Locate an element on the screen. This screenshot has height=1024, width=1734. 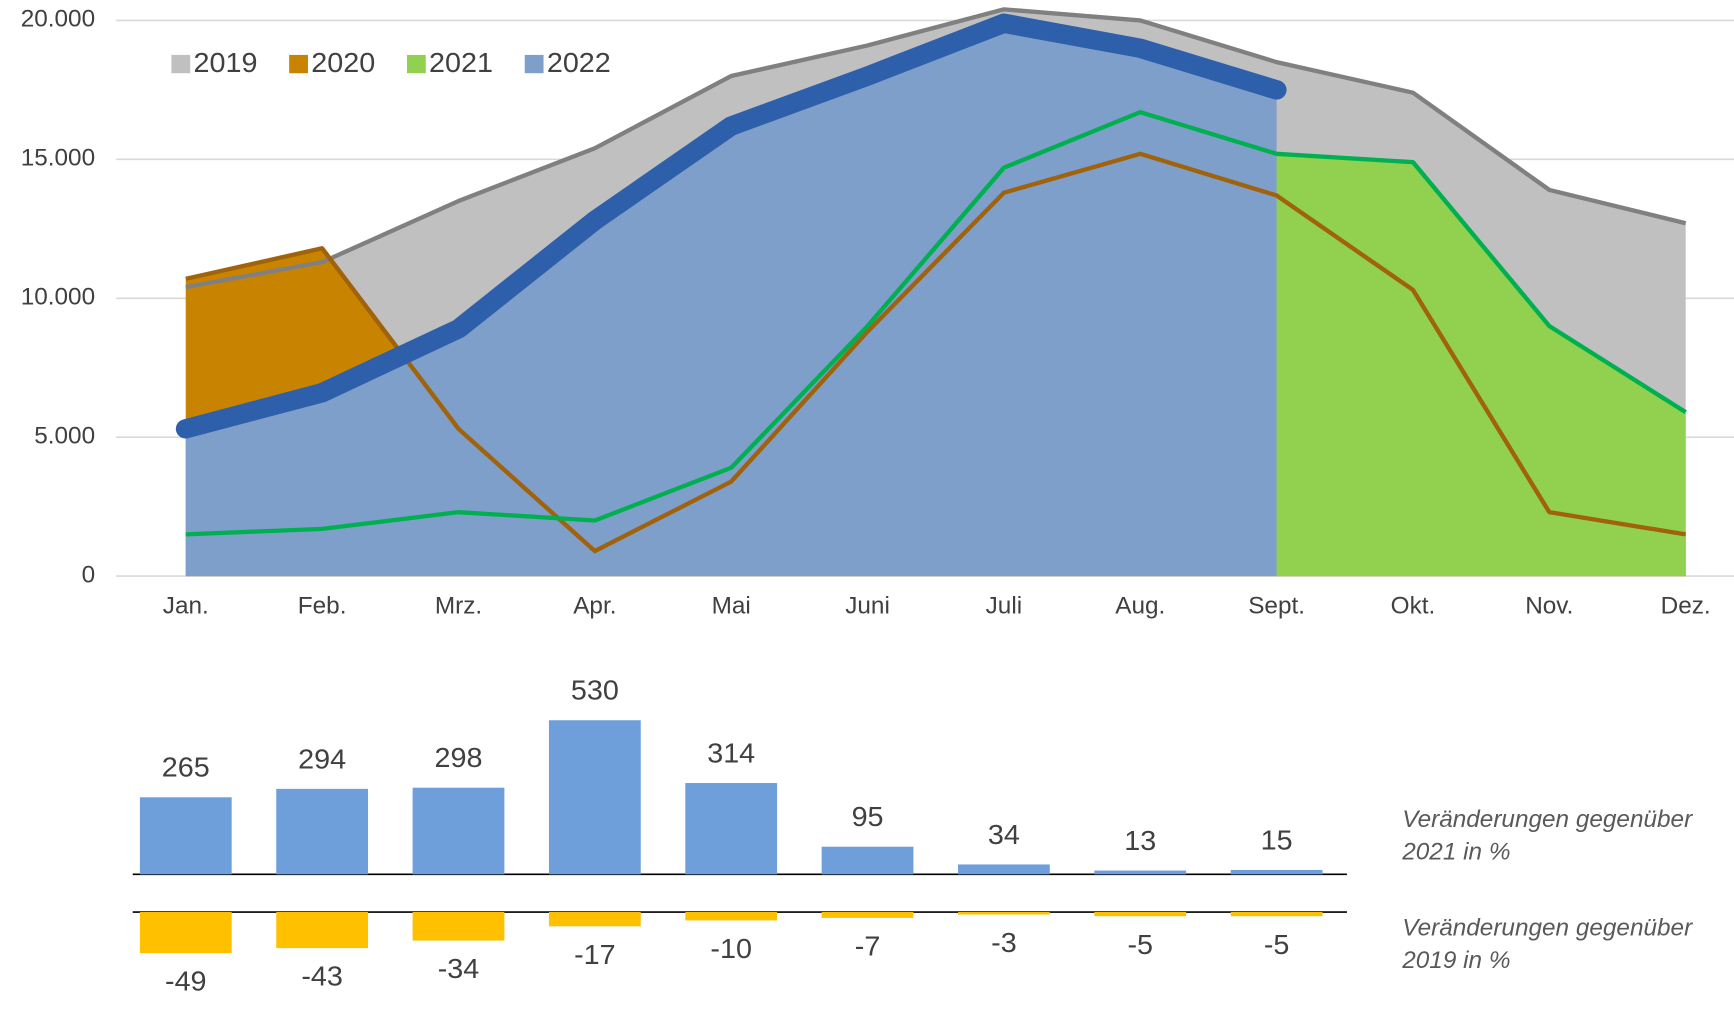
series-name: Veränderungen gegenüber 2021 in % is located at coordinates (1547, 835).